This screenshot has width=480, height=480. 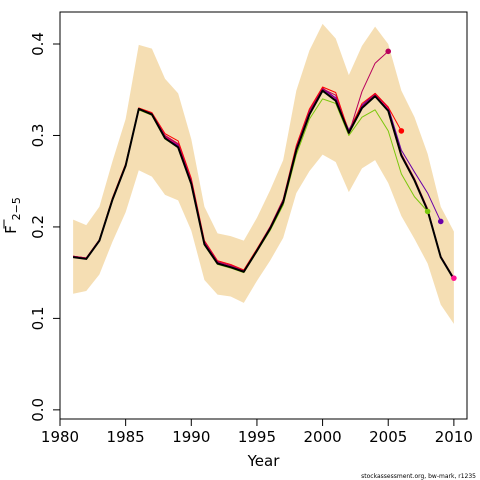 I want to click on svg-text: F 2−5, so click(x=12, y=215).